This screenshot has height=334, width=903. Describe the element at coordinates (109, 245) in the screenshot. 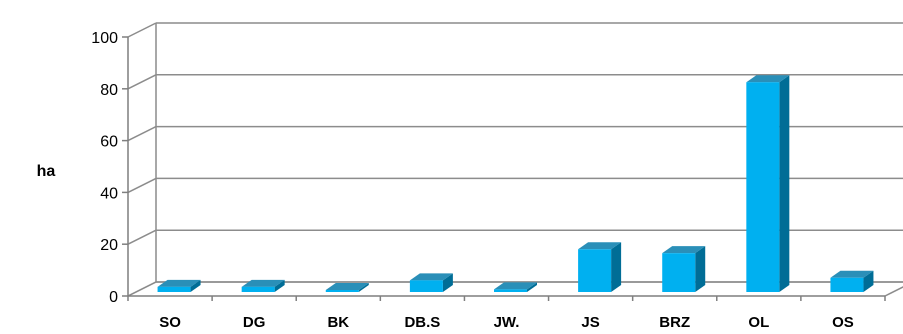

I see `y-tick-label: 20` at that location.